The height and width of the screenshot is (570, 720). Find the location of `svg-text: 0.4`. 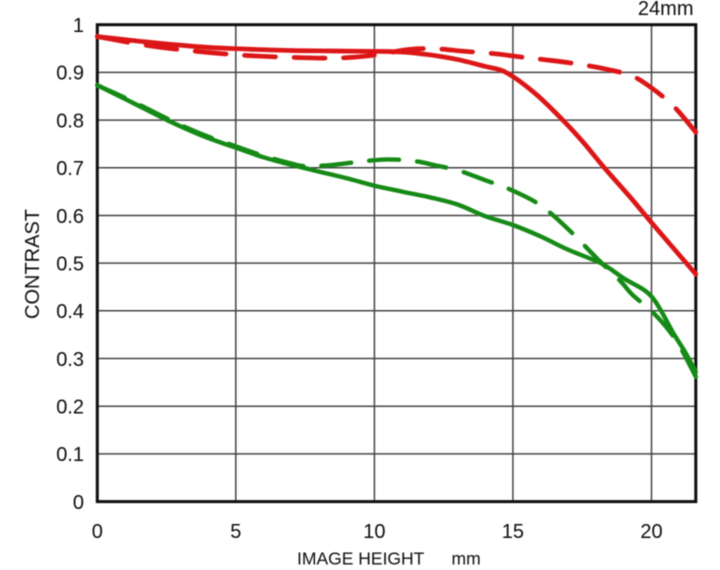

svg-text: 0.4 is located at coordinates (70, 312).